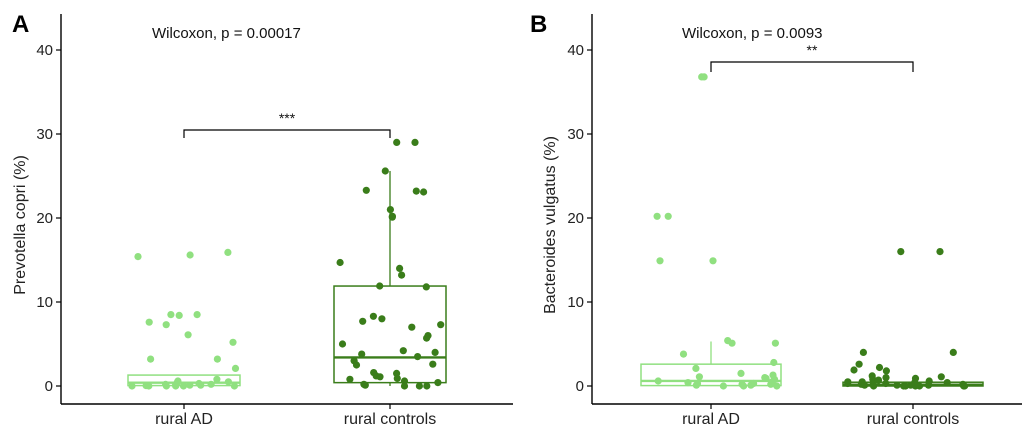 The width and height of the screenshot is (1024, 427). Describe the element at coordinates (20, 24) in the screenshot. I see `panel-letter-a: A` at that location.